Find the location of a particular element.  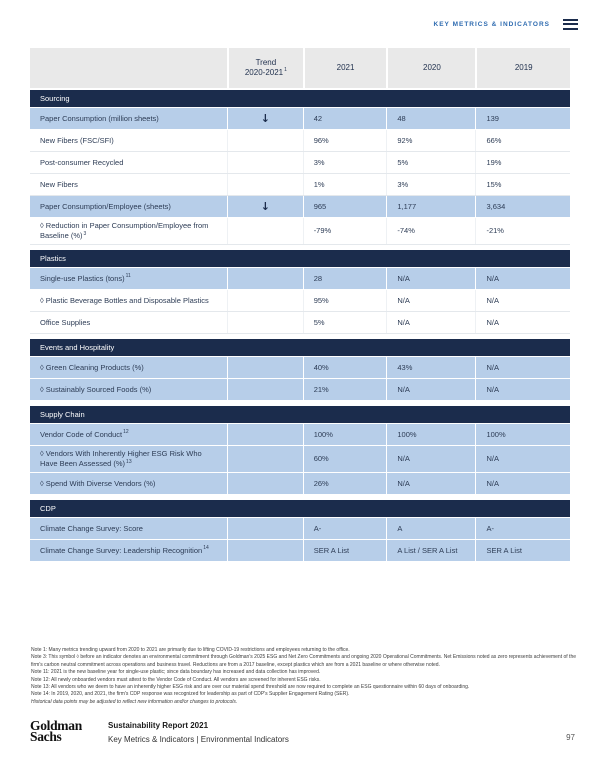

table-header-row: Trend 2020-20211 2021 2020 2019 is located at coordinates (300, 68).